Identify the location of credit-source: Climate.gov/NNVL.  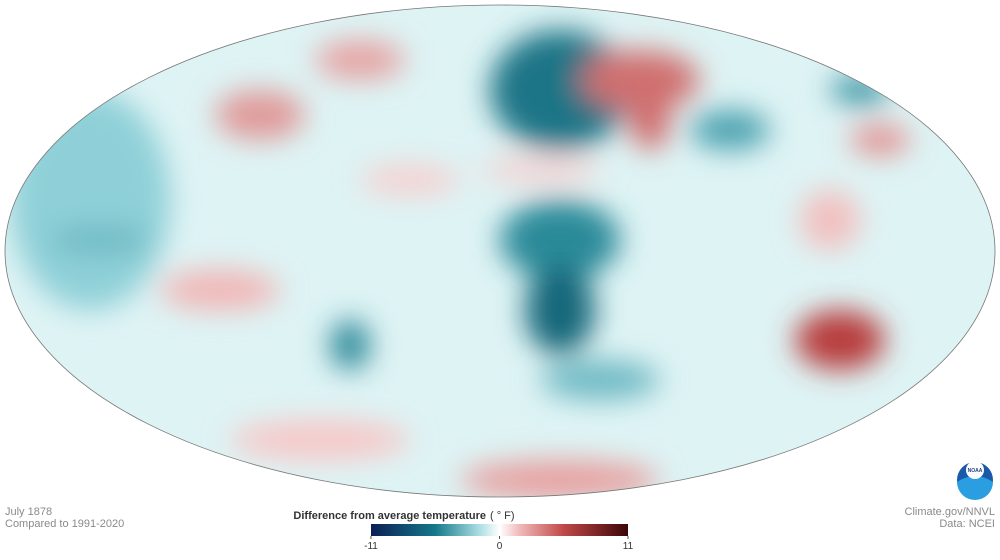
(950, 512).